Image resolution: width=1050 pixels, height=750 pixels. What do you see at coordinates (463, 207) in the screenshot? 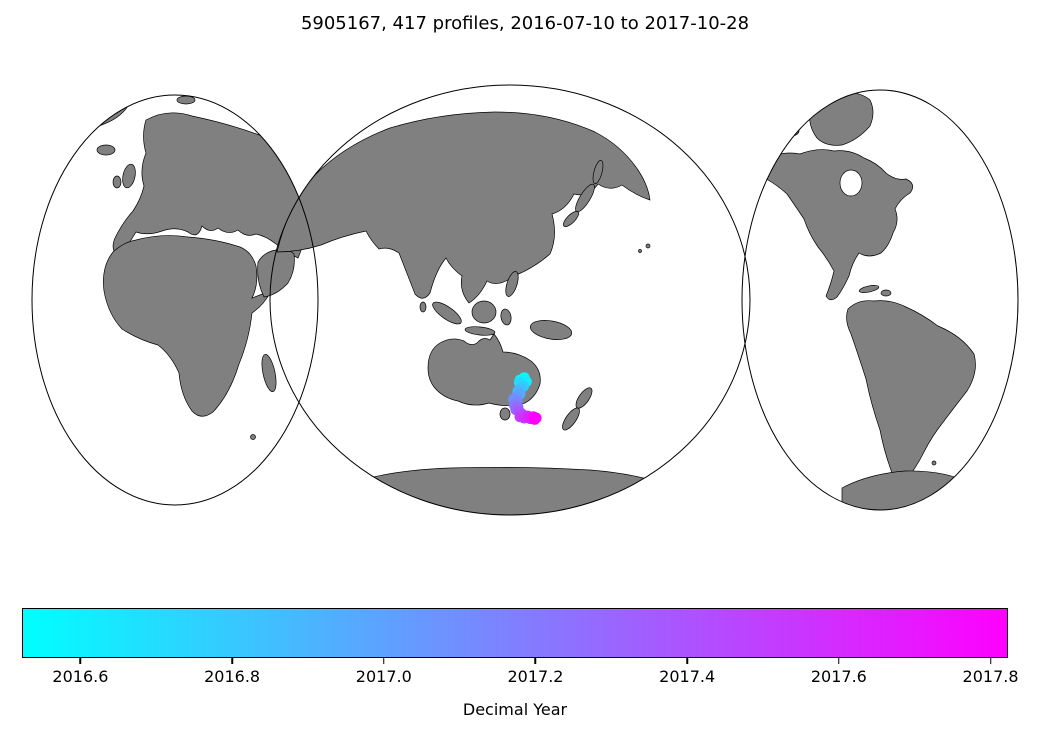
I see `continent-asia` at bounding box center [463, 207].